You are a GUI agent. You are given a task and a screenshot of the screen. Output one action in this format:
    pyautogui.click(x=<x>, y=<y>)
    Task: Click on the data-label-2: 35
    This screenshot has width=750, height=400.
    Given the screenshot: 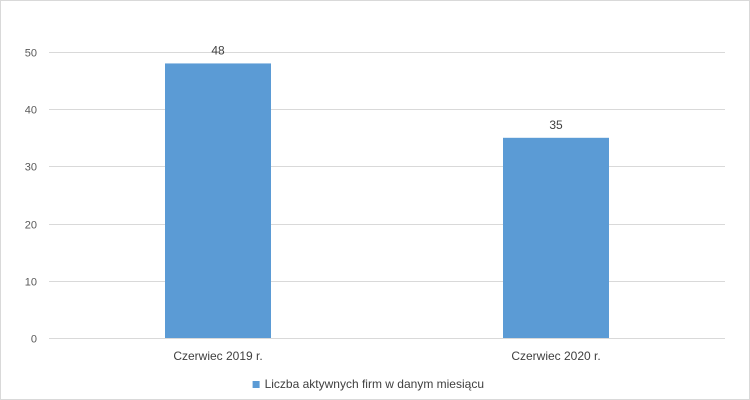 What is the action you would take?
    pyautogui.click(x=556, y=125)
    